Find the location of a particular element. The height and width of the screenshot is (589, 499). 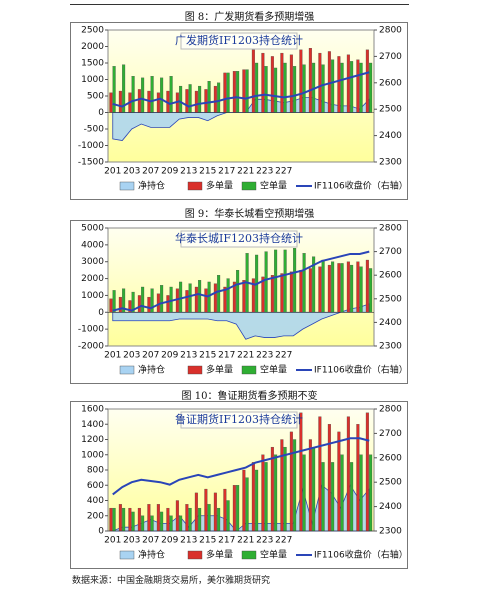

x-tick-label: 207 is located at coordinates (150, 172).